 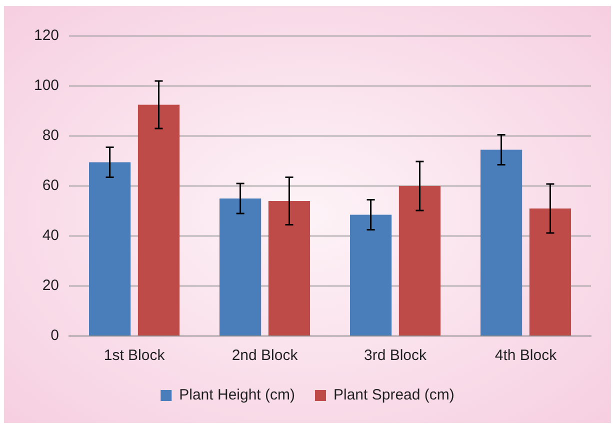 What do you see at coordinates (237, 395) in the screenshot?
I see `legend-label: Plant Height (cm)` at bounding box center [237, 395].